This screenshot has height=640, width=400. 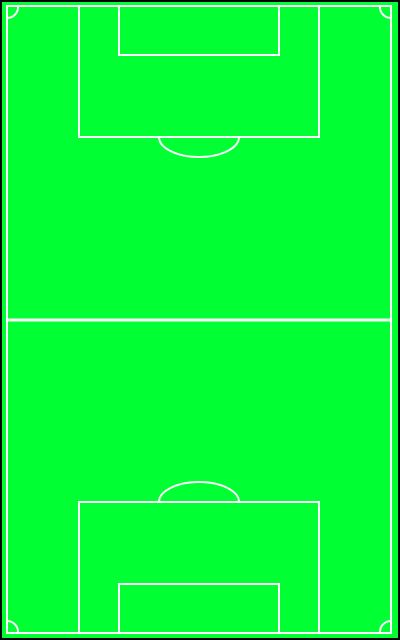 I want to click on goal-area-top, so click(x=199, y=30).